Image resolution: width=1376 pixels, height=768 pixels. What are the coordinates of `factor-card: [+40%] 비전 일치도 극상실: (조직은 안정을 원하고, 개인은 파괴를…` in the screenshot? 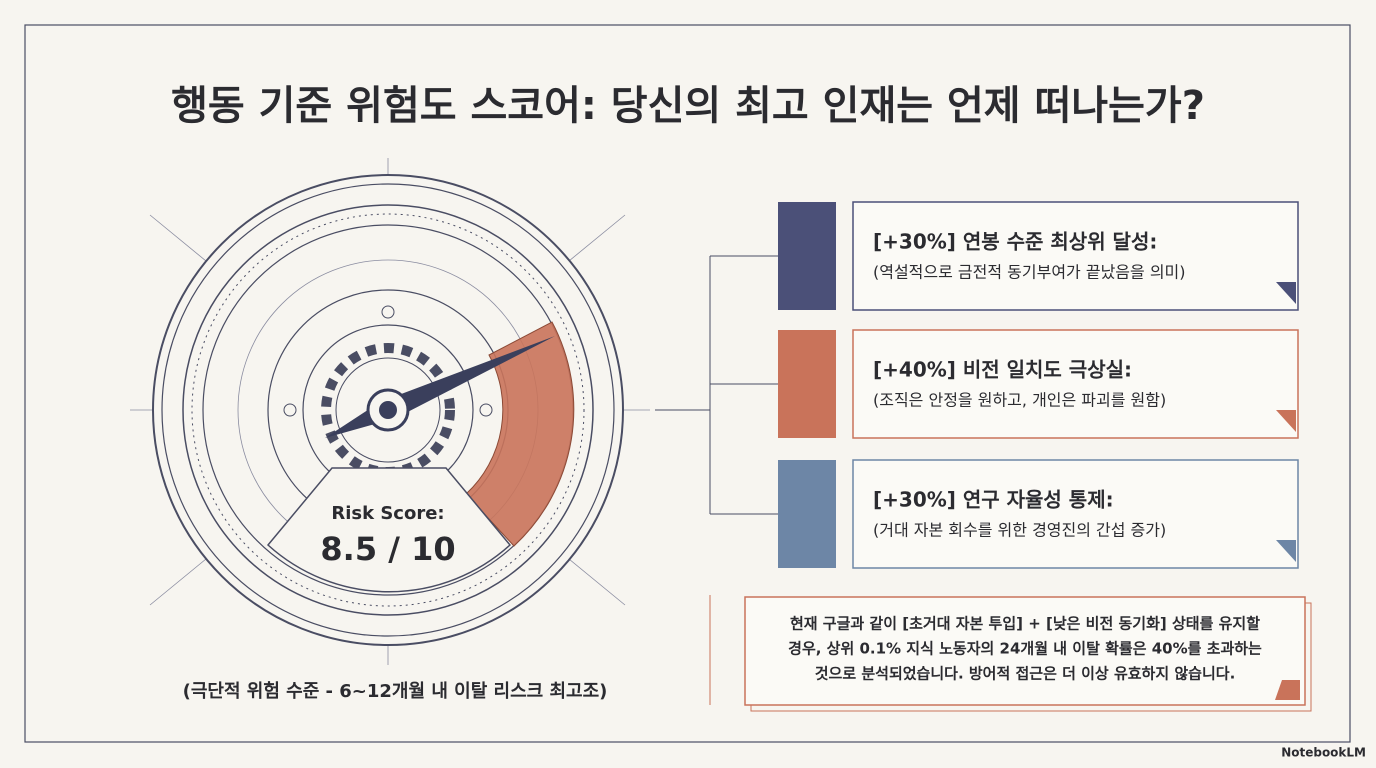 It's located at (1038, 384).